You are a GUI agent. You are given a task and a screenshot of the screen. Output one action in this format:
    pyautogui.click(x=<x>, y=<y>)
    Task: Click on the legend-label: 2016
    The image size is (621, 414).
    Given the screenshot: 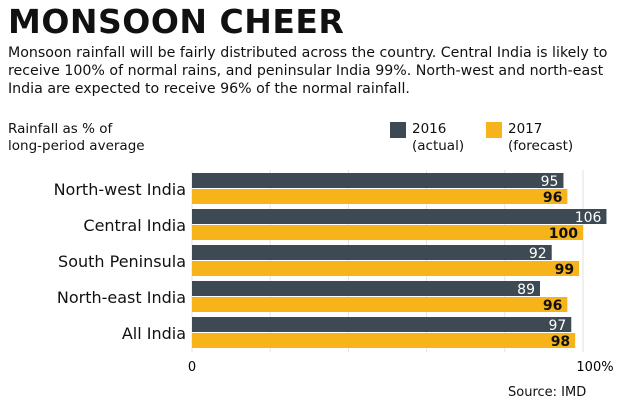 What is the action you would take?
    pyautogui.click(x=429, y=129)
    